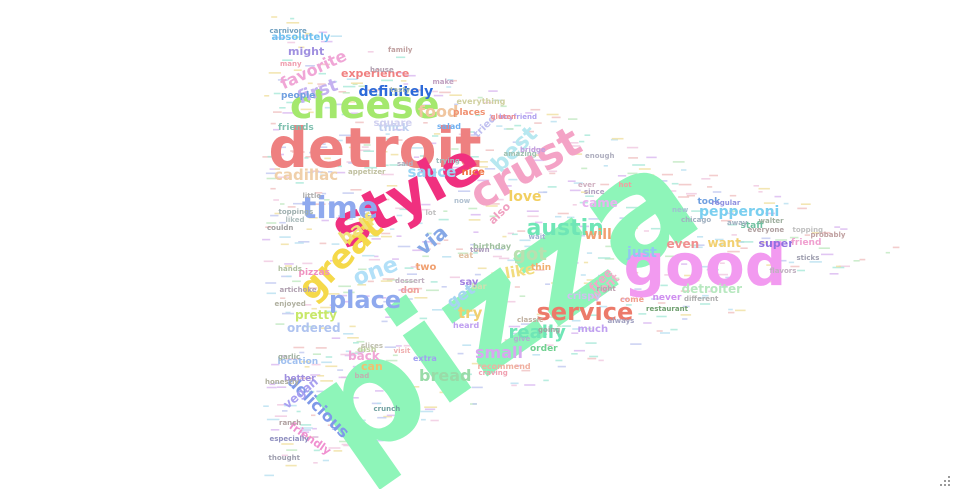  What do you see at coordinates (466, 325) in the screenshot?
I see `word-heard: heard` at bounding box center [466, 325].